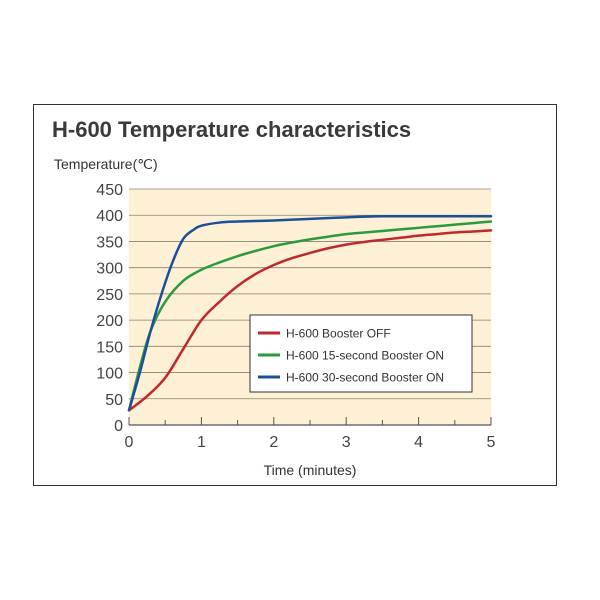 The height and width of the screenshot is (600, 600). Describe the element at coordinates (310, 421) in the screenshot. I see `x-tick-marks` at that location.